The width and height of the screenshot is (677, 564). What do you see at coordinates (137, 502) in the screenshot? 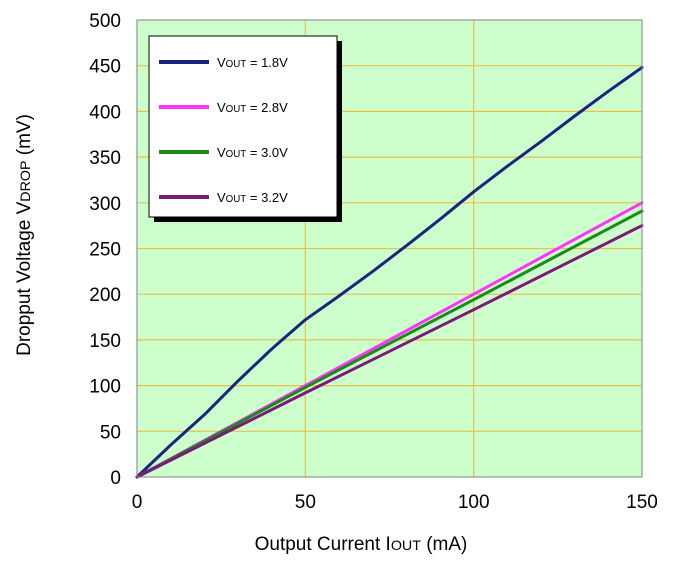
I see `x-tick-label: 0` at bounding box center [137, 502].